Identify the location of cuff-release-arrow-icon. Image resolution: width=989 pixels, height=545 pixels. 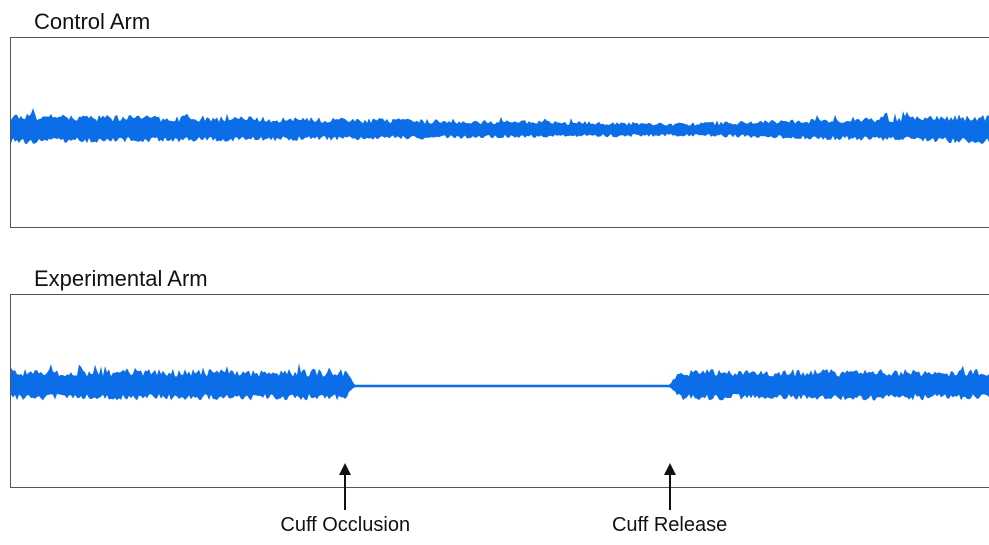
(669, 486).